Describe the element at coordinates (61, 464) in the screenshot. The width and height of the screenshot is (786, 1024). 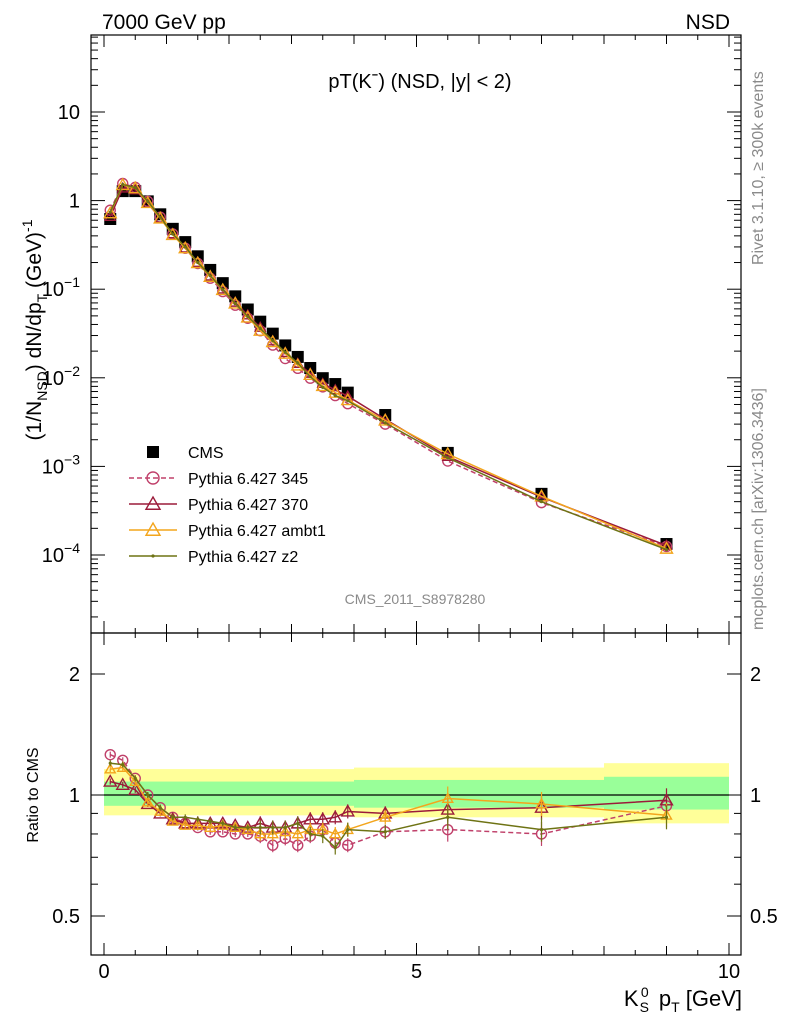
I see `y-tick-label: 10⁻³` at that location.